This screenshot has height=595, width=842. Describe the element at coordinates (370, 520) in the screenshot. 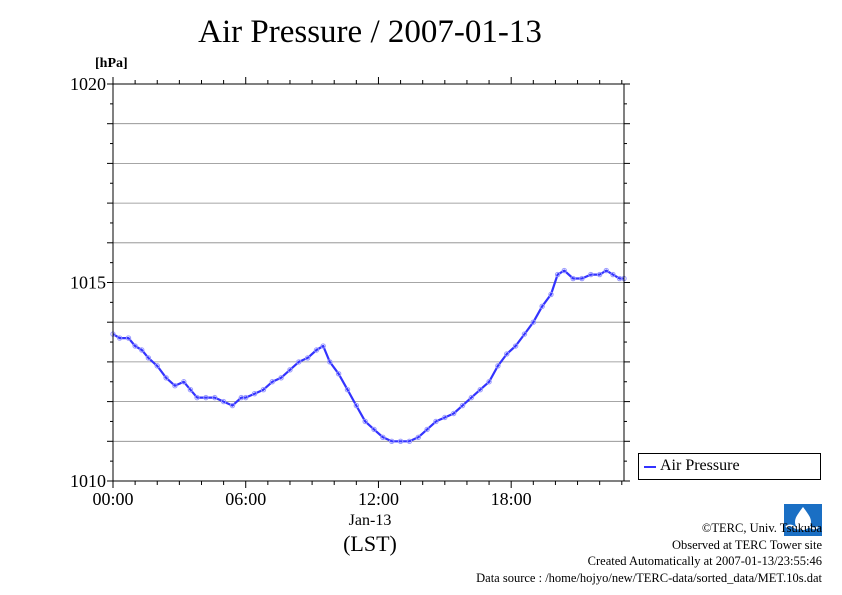

I see `x-axis-date: Jan-13` at that location.